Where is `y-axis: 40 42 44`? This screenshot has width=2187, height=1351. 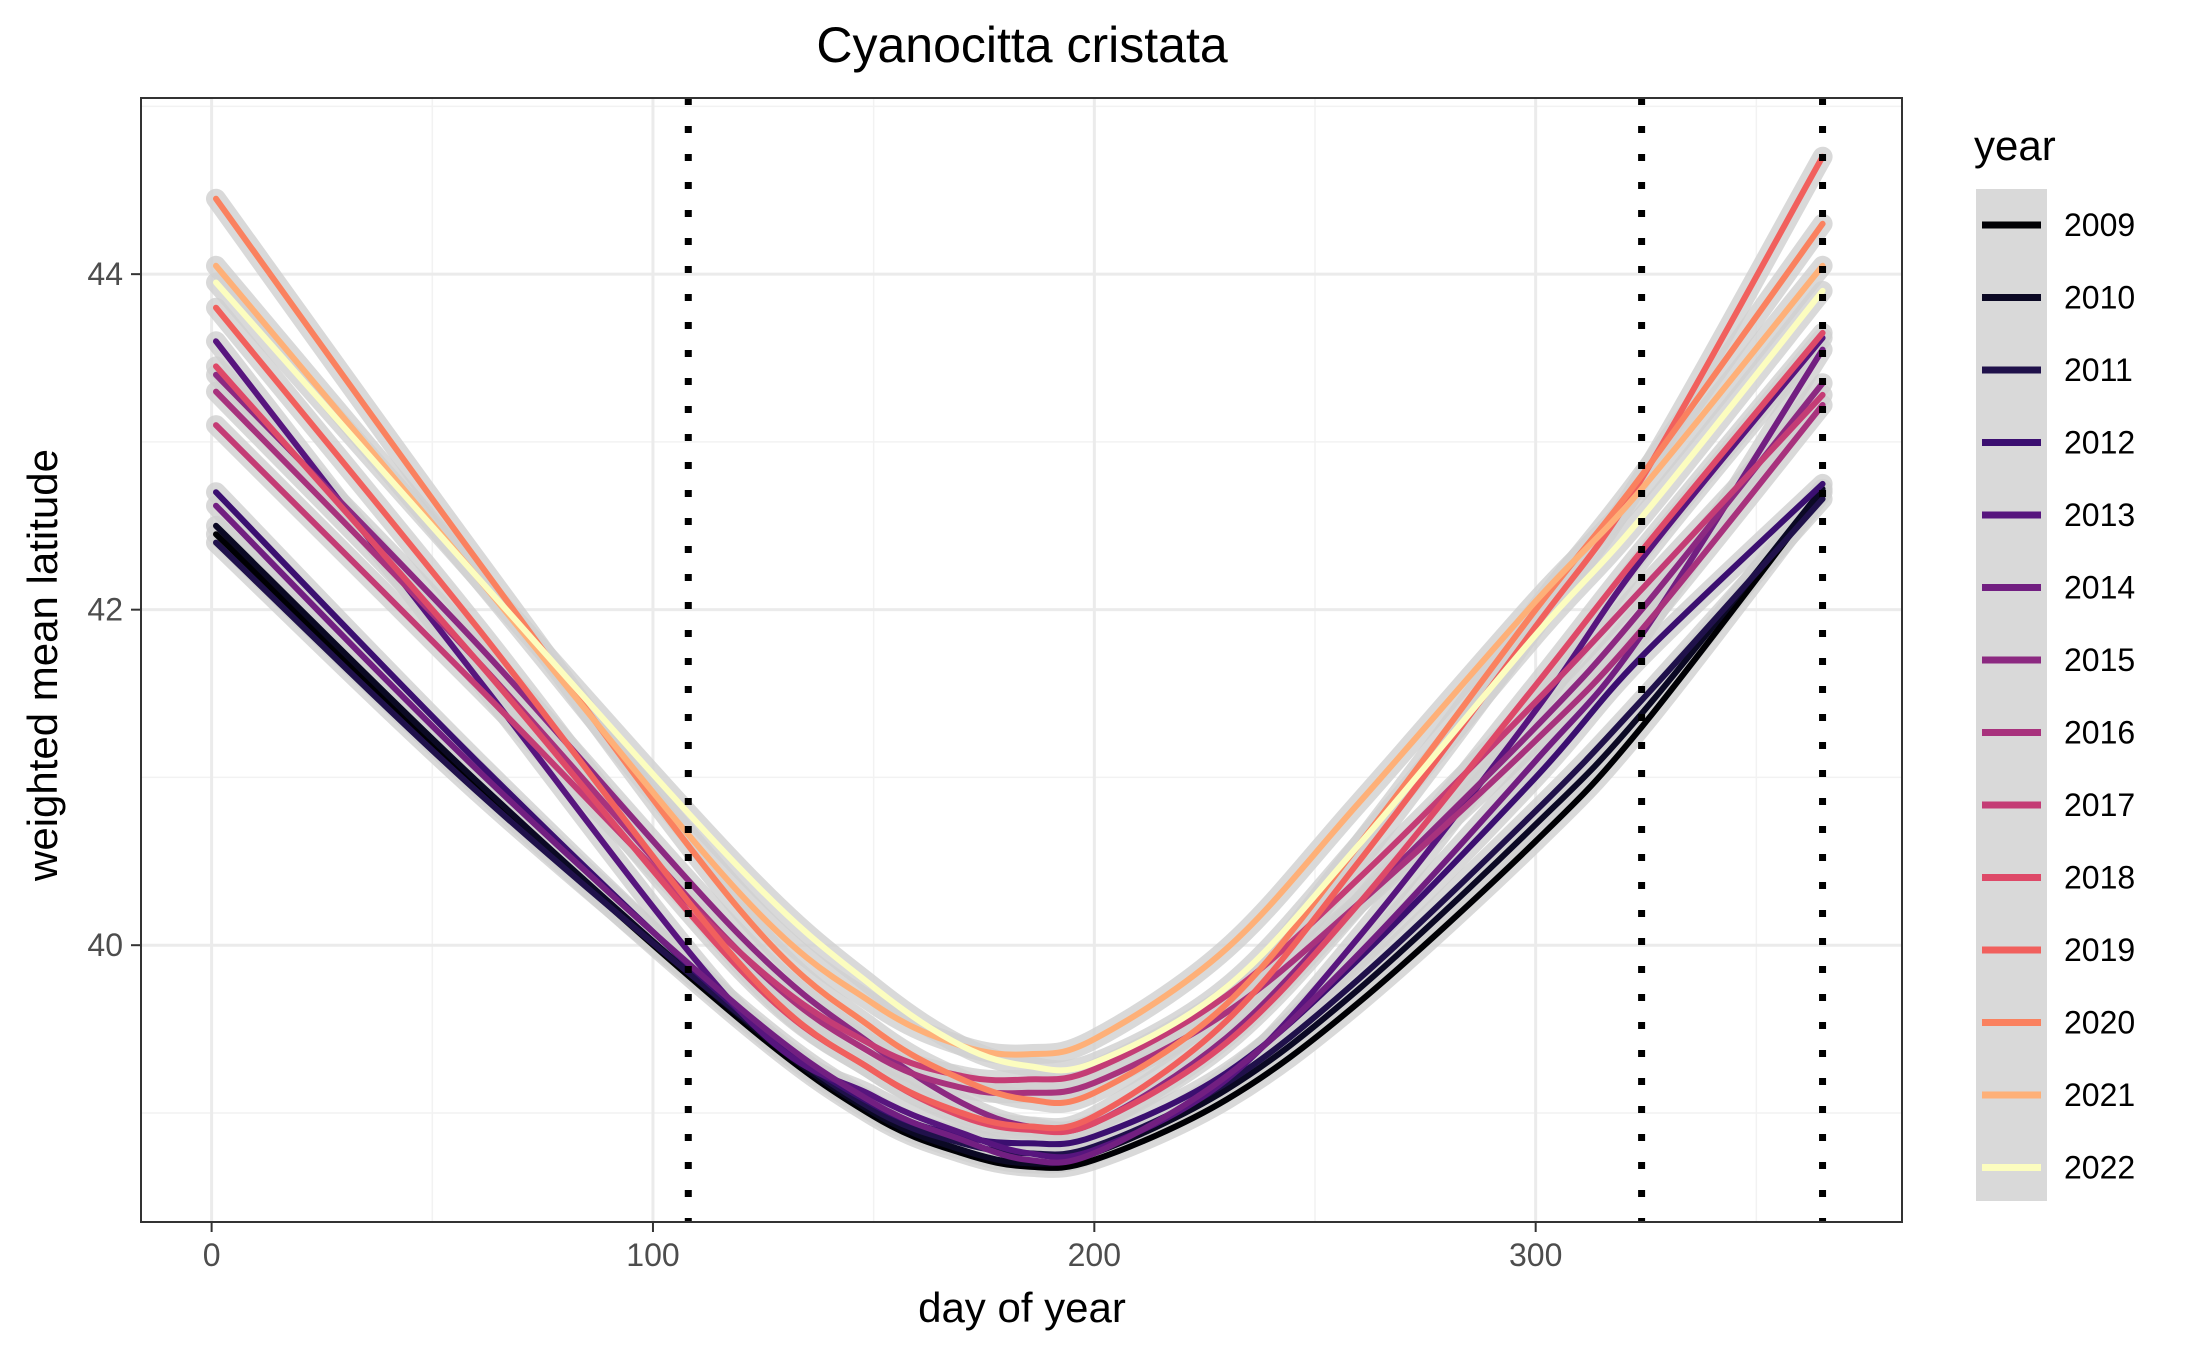 y-axis: 40 42 44 is located at coordinates (114, 609).